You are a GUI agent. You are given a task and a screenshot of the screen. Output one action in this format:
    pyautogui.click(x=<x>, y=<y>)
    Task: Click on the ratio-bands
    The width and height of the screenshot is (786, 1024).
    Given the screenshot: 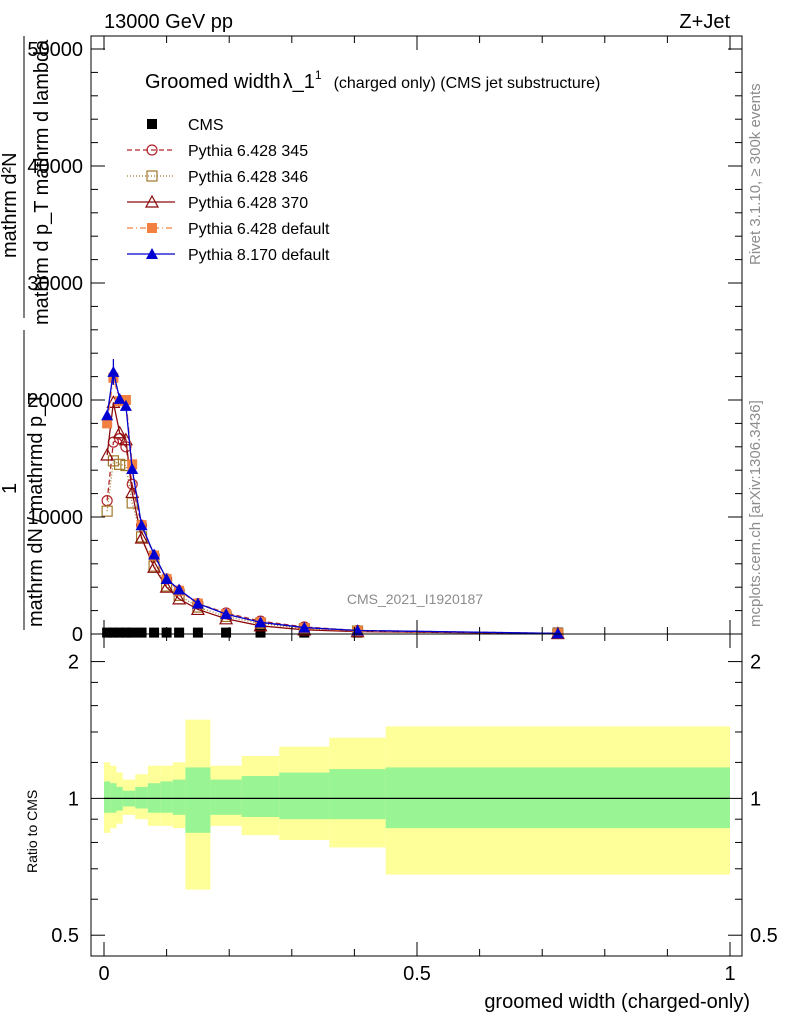 What is the action you would take?
    pyautogui.click(x=417, y=804)
    